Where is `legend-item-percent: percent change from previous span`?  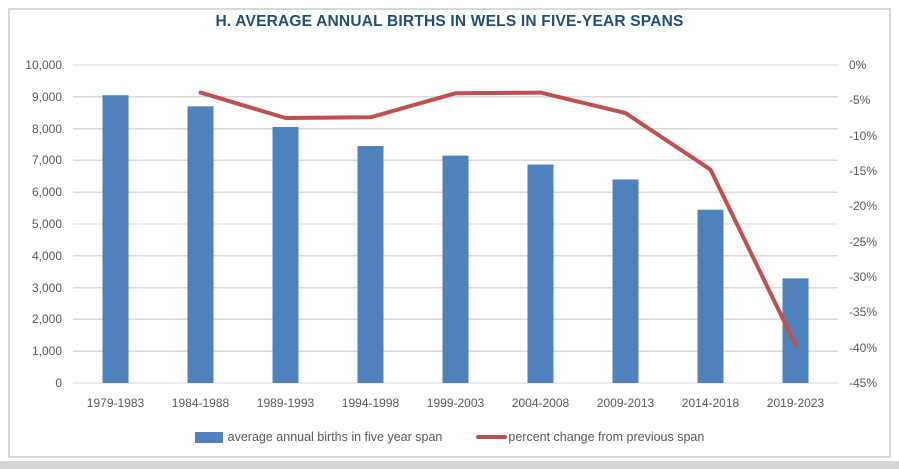 legend-item-percent: percent change from previous span is located at coordinates (590, 437).